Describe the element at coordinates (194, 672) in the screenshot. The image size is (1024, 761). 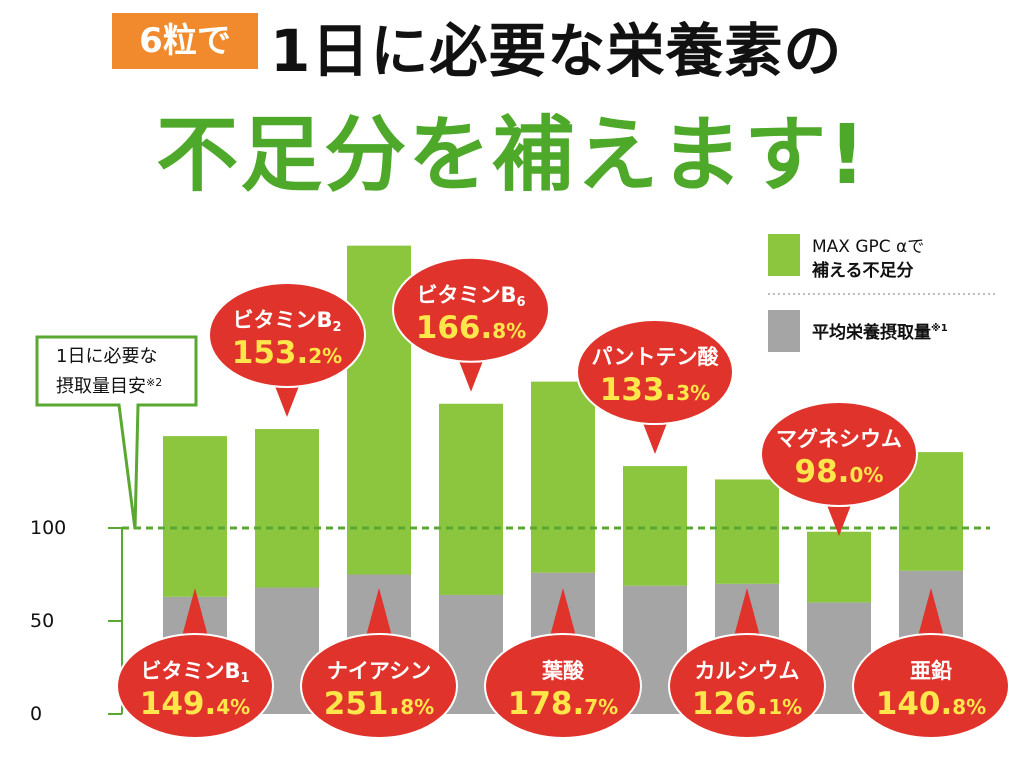
I see `bubble-name: ビタミンB1` at that location.